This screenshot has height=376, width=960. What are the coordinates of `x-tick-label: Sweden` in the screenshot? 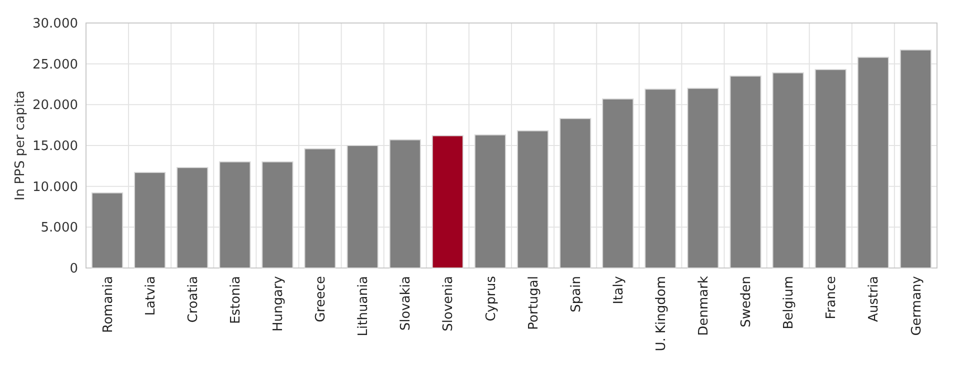 It's located at (746, 302).